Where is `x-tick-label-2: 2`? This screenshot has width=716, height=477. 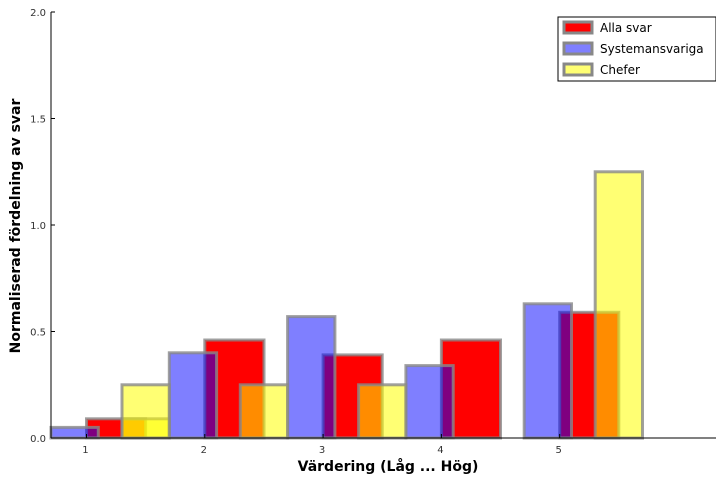
x-tick-label-2: 2 is located at coordinates (204, 450).